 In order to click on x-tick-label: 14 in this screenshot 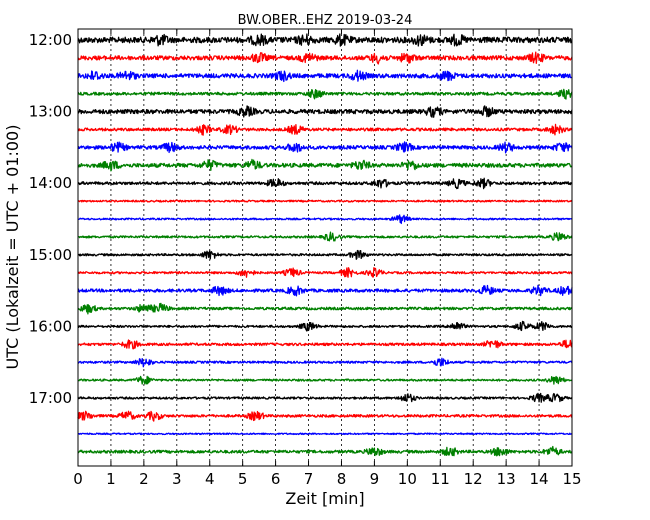, I will do `click(539, 479)`.